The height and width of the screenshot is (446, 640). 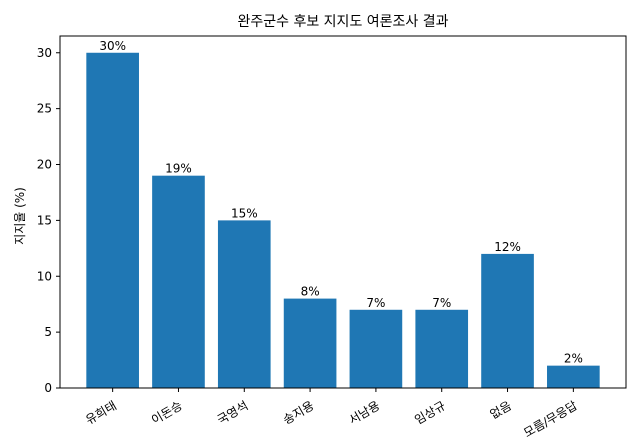 What do you see at coordinates (112, 46) in the screenshot?
I see `data-label-0: 30%` at bounding box center [112, 46].